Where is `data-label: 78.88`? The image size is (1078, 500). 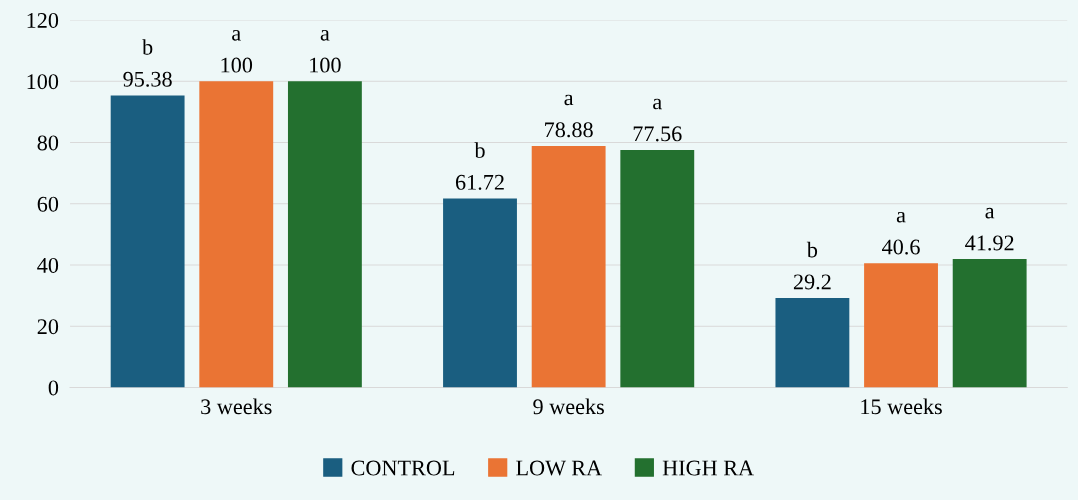
data-label: 78.88 is located at coordinates (569, 130).